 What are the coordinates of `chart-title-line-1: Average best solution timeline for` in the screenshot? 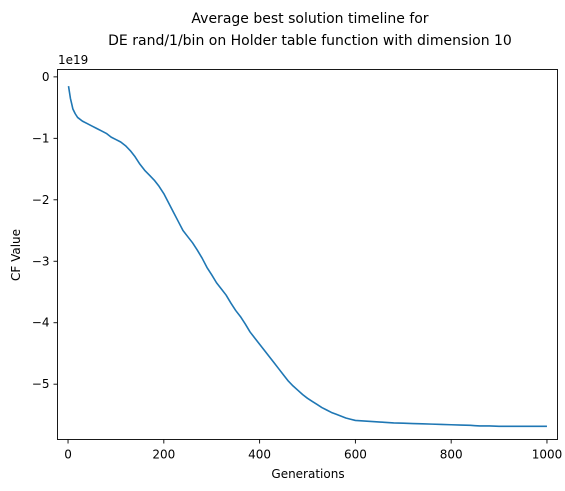 It's located at (309, 19).